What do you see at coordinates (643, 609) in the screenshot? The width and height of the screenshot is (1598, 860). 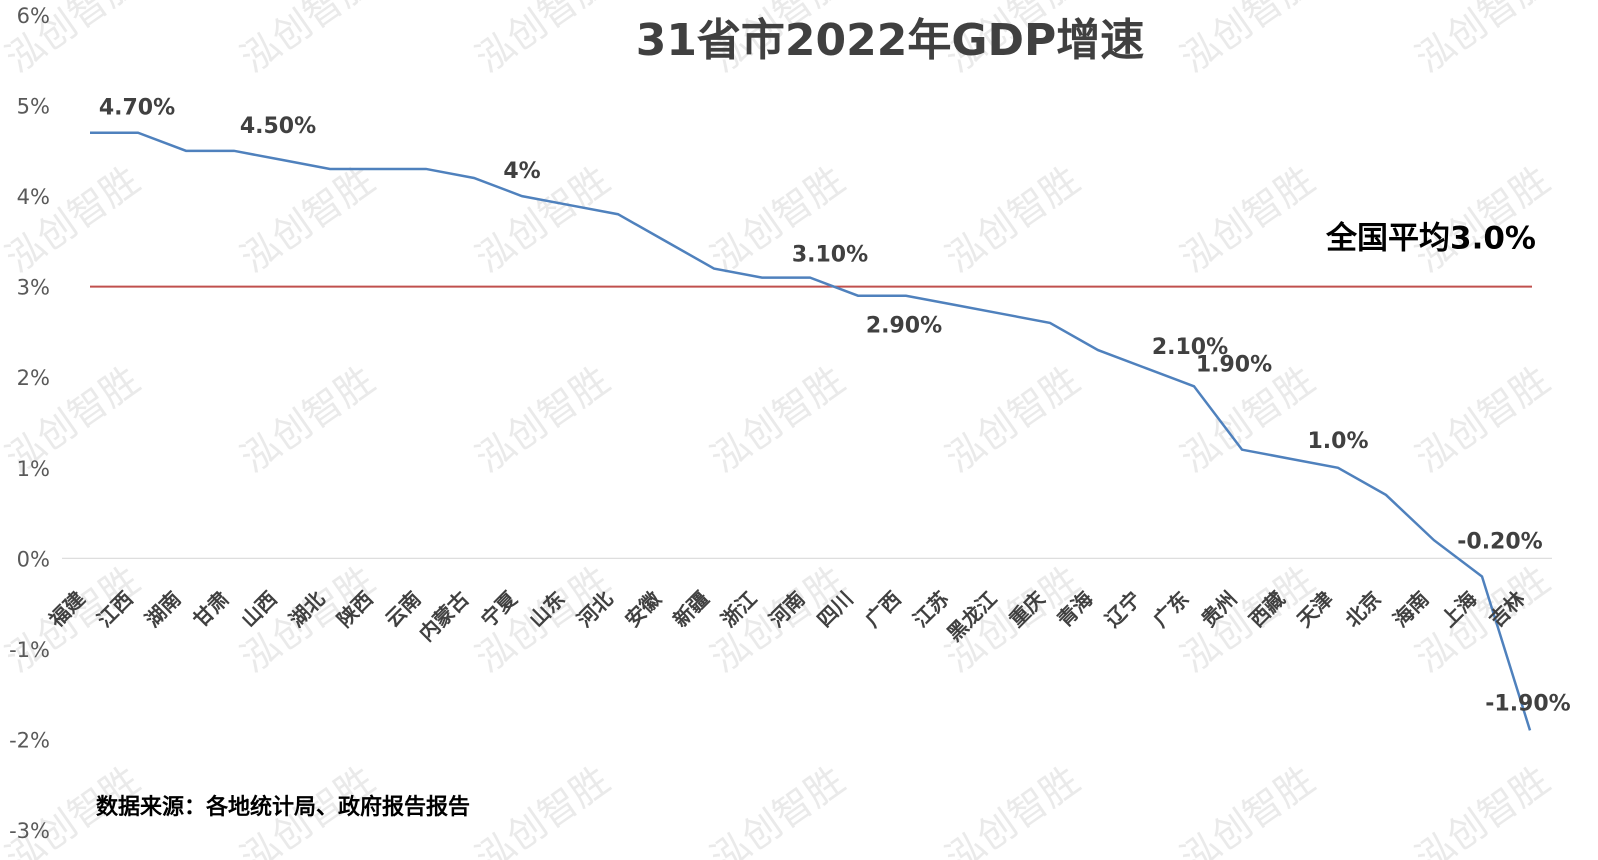 I see `x-tick-label: 安徽` at bounding box center [643, 609].